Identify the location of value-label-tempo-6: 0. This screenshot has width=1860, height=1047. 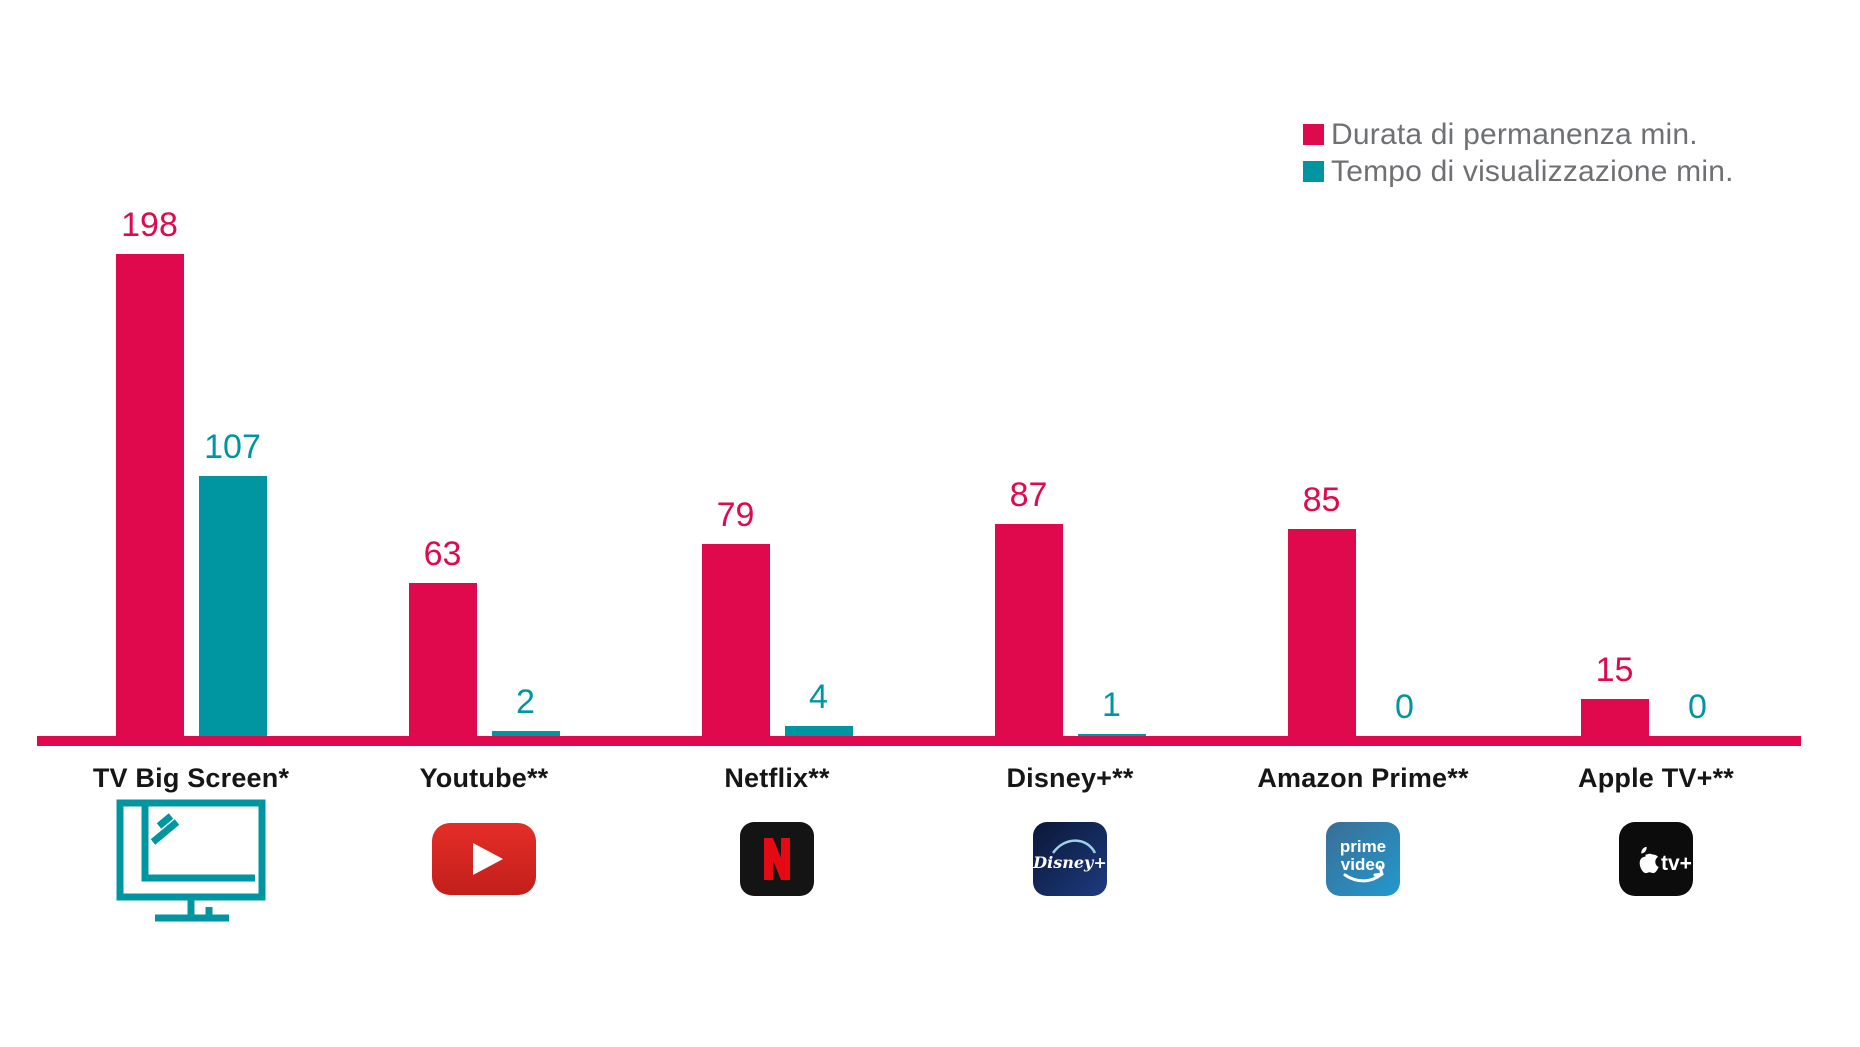
(1697, 707).